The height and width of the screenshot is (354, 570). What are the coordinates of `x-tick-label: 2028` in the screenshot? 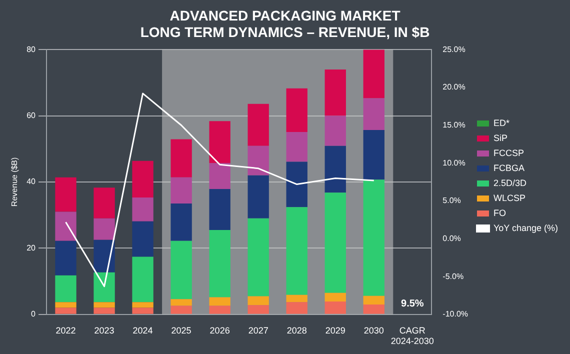 It's located at (296, 330).